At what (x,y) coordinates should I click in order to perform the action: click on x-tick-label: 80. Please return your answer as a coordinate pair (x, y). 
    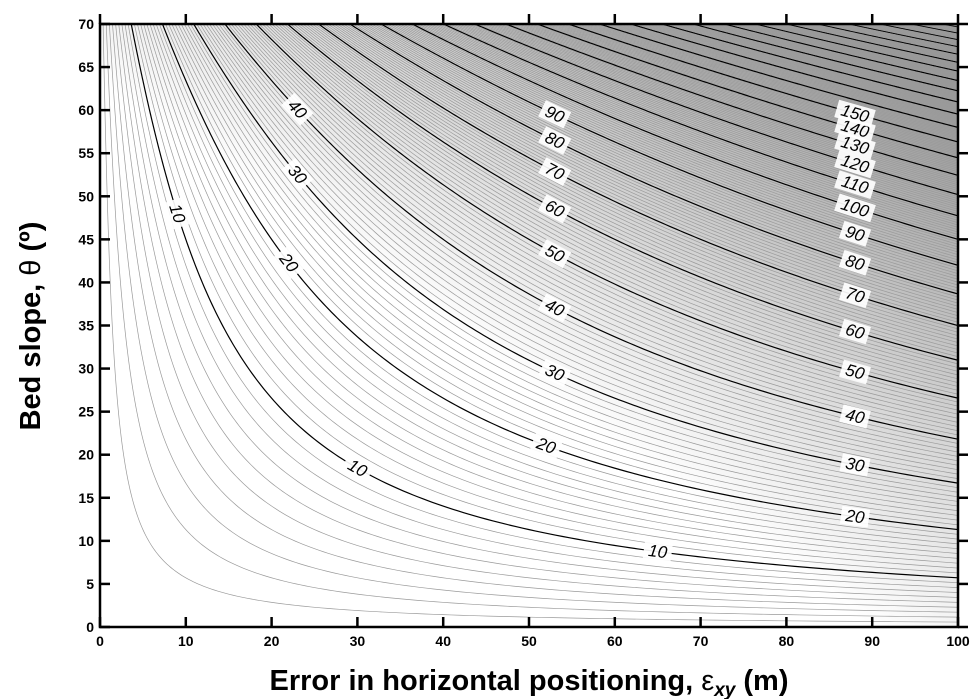
    Looking at the image, I should click on (787, 641).